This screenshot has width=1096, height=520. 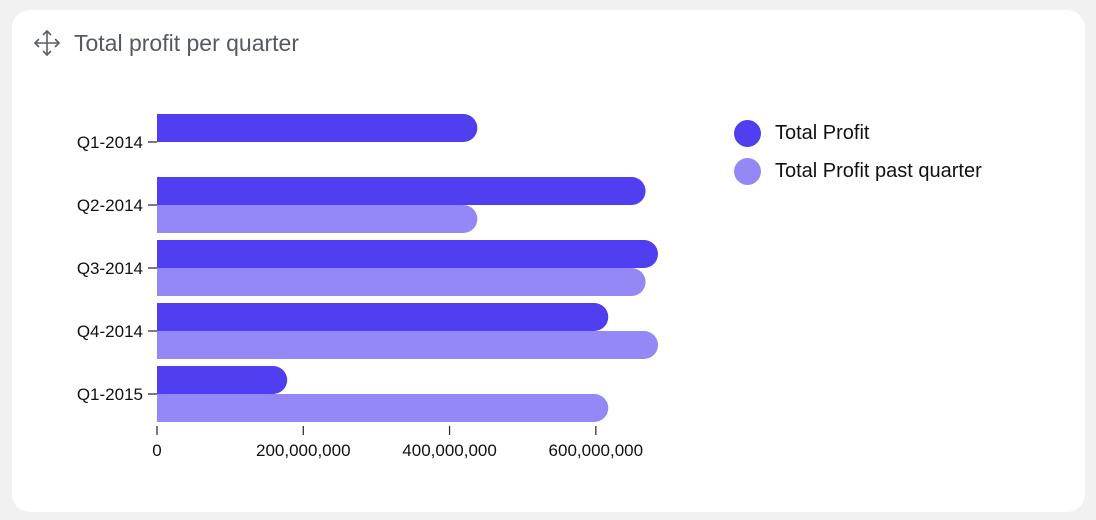 What do you see at coordinates (187, 42) in the screenshot?
I see `chart-title: Total profit per quarter` at bounding box center [187, 42].